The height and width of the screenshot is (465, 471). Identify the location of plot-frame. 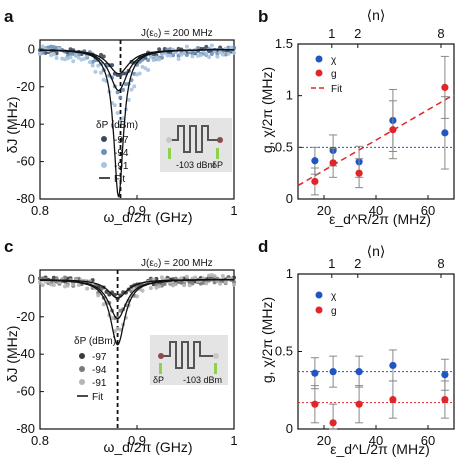
(376, 121).